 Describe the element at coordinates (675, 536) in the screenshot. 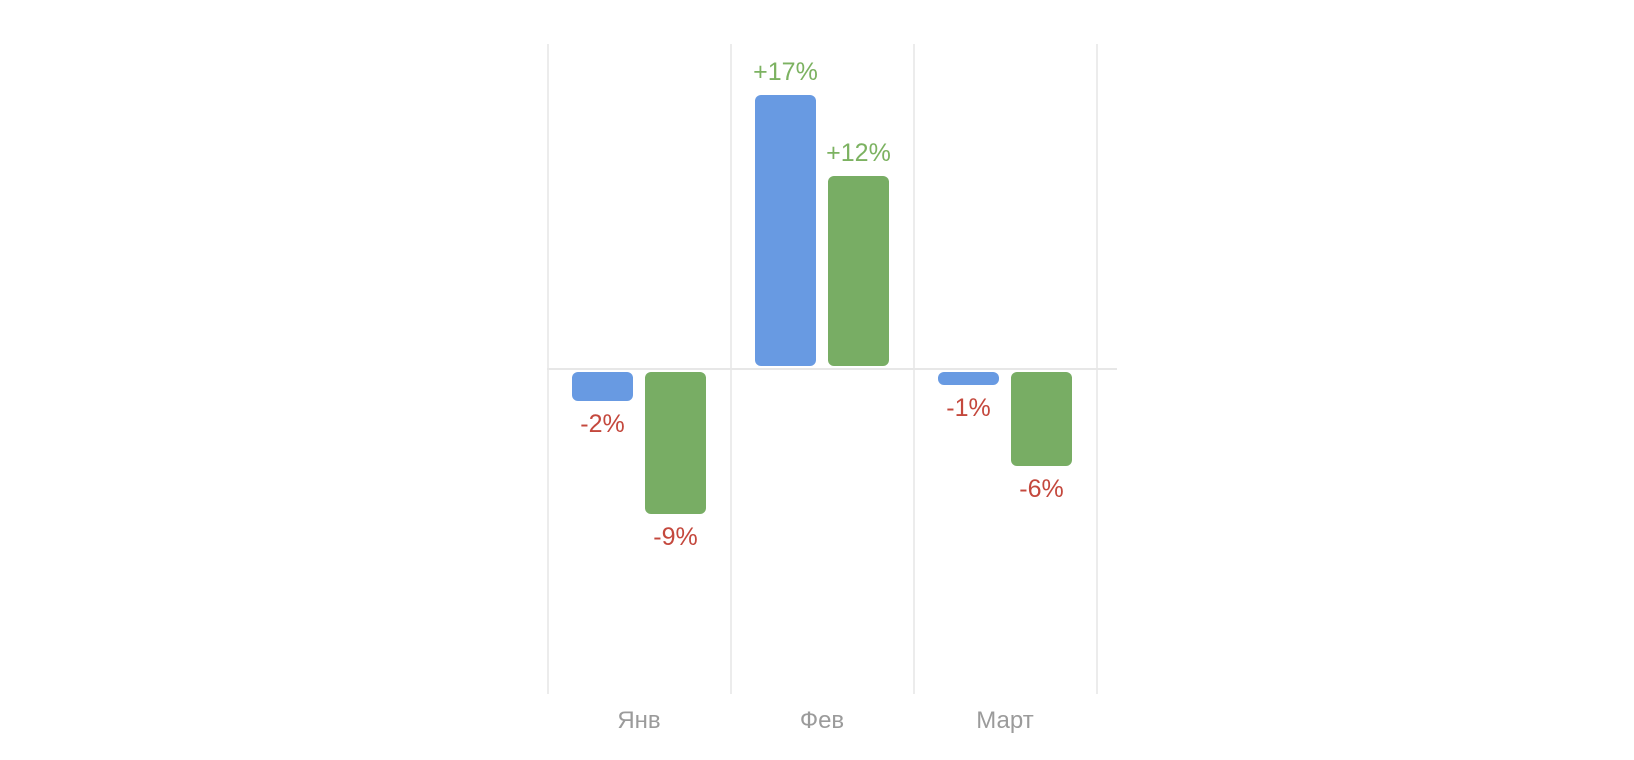

I see `bar-value-label-green-series-0: -9%` at that location.